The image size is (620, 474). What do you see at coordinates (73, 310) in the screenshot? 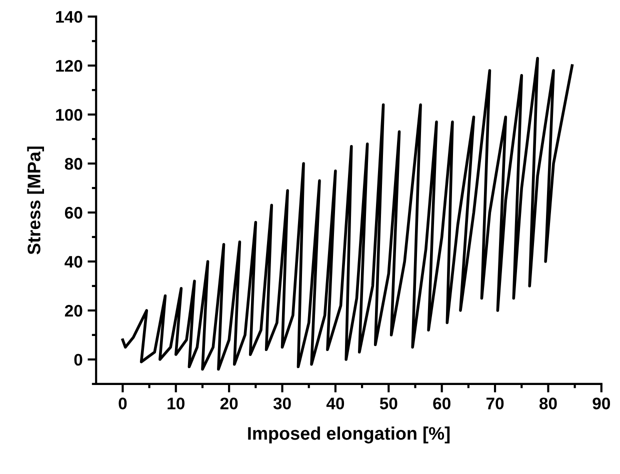
I see `y-tick-label: 20` at bounding box center [73, 310].